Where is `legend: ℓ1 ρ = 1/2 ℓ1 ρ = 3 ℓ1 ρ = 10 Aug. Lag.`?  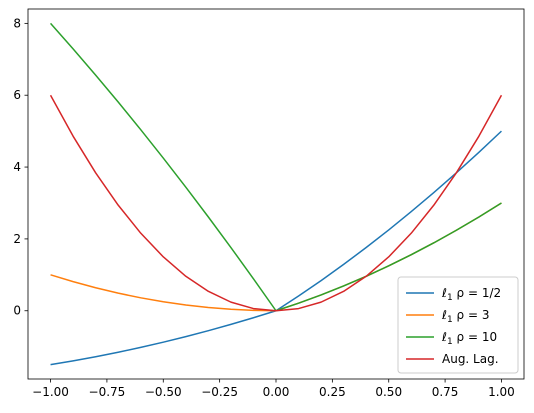
legend: ℓ1 ρ = 1/2 ℓ1 ρ = 3 ℓ1 ρ = 10 Aug. Lag. is located at coordinates (458, 325).